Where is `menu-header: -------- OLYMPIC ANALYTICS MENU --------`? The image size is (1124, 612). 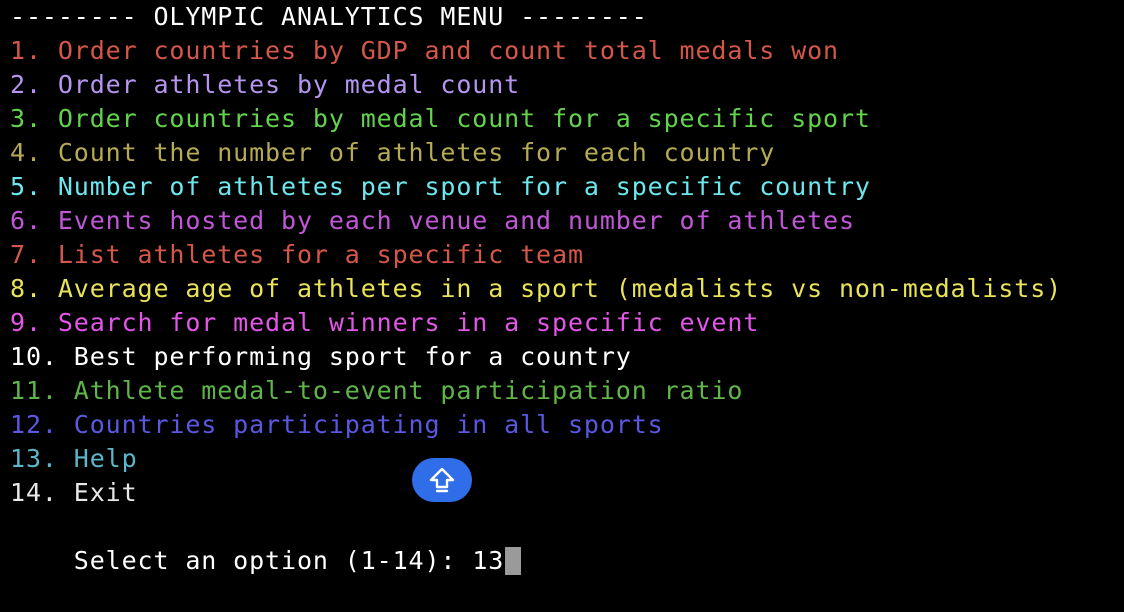
menu-header: -------- OLYMPIC ANALYTICS MENU -------- is located at coordinates (329, 16).